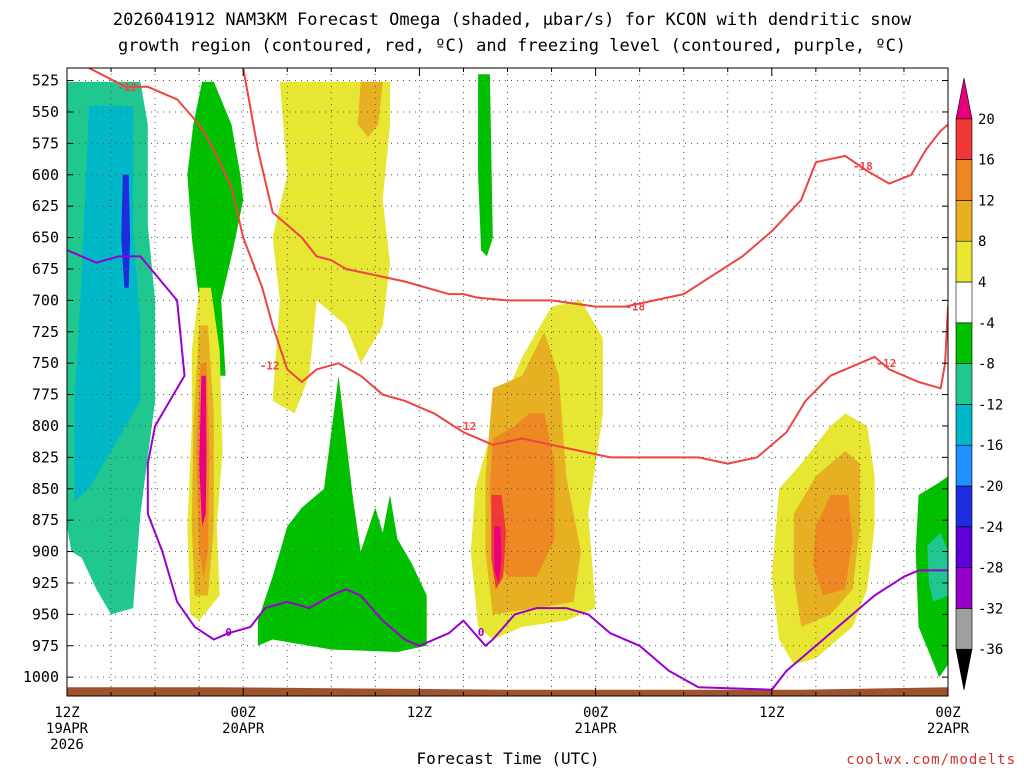  What do you see at coordinates (45, 300) in the screenshot?
I see `y-tick-label: 700` at bounding box center [45, 300].